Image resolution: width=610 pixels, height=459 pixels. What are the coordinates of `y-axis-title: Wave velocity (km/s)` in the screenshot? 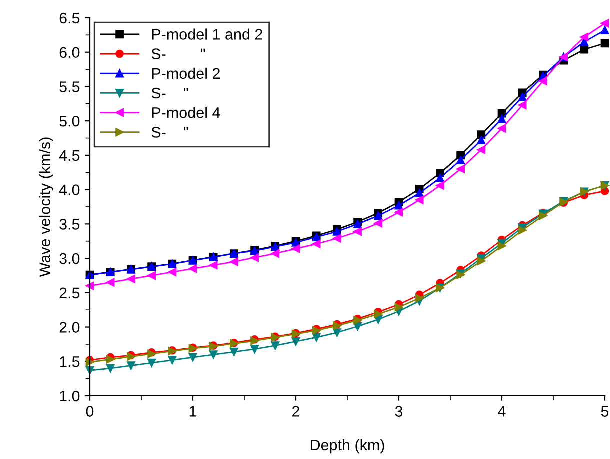 It's located at (46, 208).